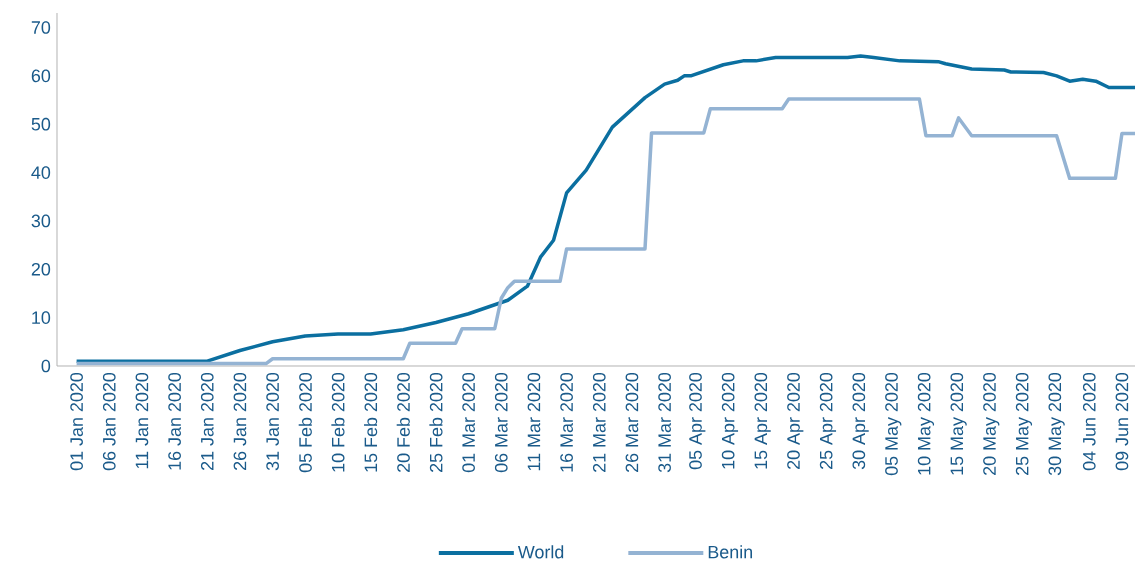 This screenshot has height=565, width=1135. What do you see at coordinates (41, 76) in the screenshot?
I see `y-tick-label: 60` at bounding box center [41, 76].